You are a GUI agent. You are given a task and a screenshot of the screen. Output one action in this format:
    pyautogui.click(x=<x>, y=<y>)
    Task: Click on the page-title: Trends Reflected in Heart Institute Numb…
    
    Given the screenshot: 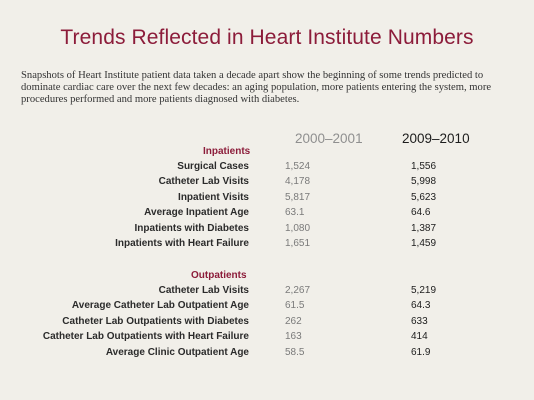 What is the action you would take?
    pyautogui.click(x=267, y=38)
    